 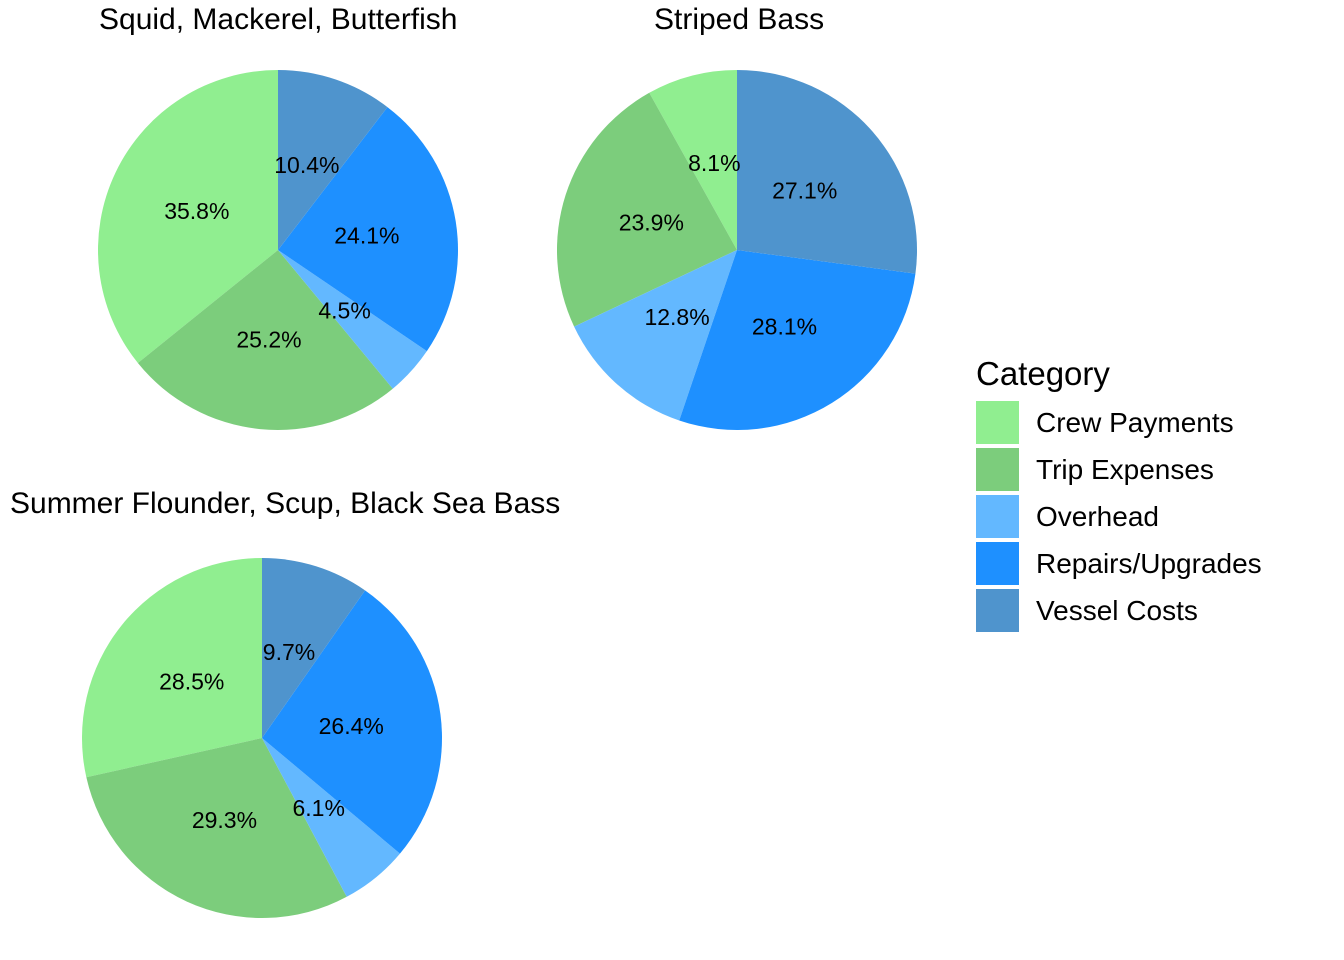 What do you see at coordinates (1125, 469) in the screenshot?
I see `legend-label-trip-expenses: Trip Expenses` at bounding box center [1125, 469].